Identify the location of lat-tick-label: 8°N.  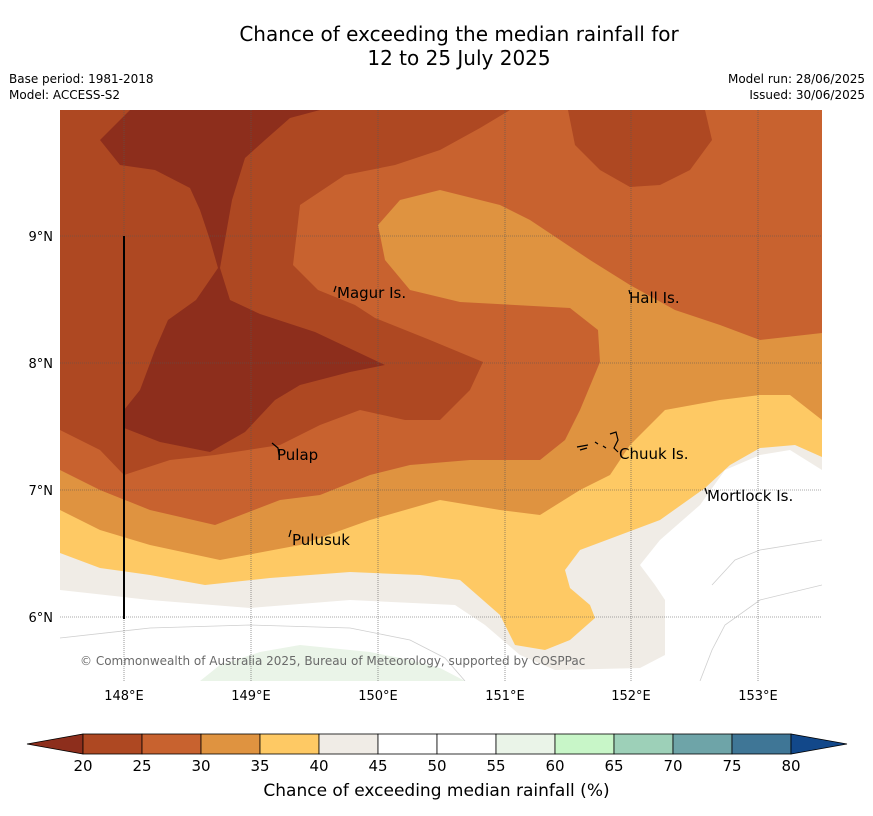
(41, 364).